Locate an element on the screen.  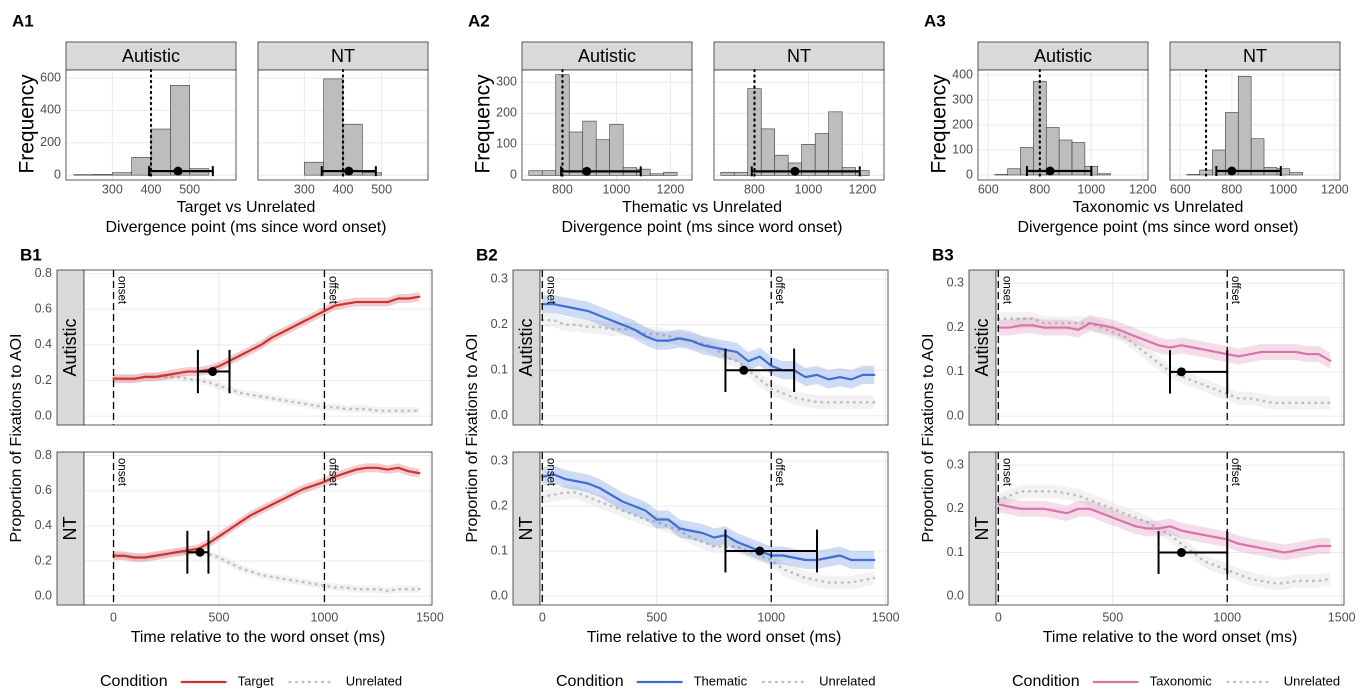
y-tick-label: 600 is located at coordinates (50, 77).